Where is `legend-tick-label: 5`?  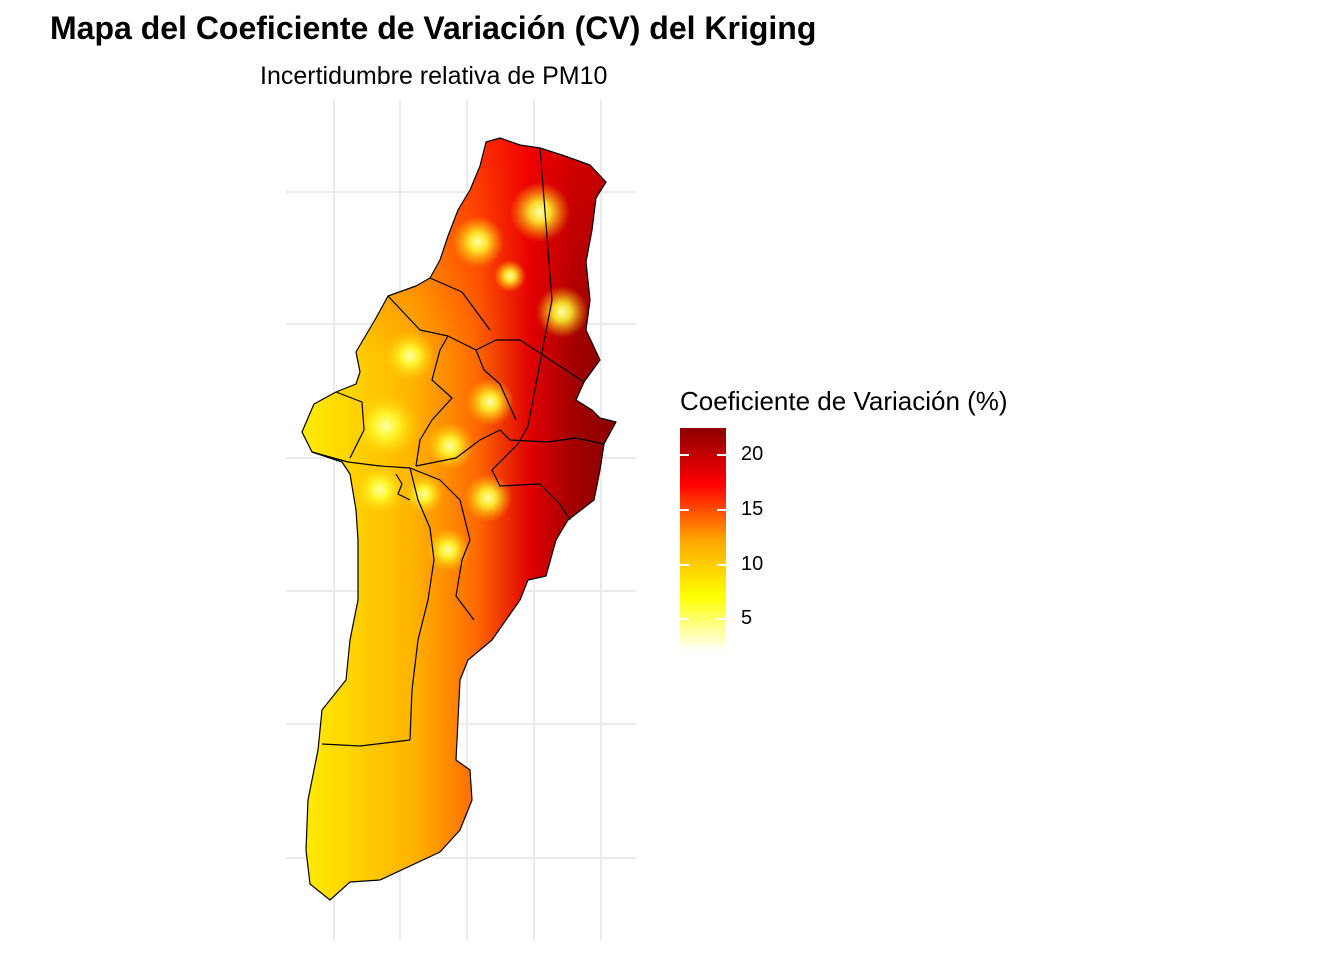 legend-tick-label: 5 is located at coordinates (747, 618).